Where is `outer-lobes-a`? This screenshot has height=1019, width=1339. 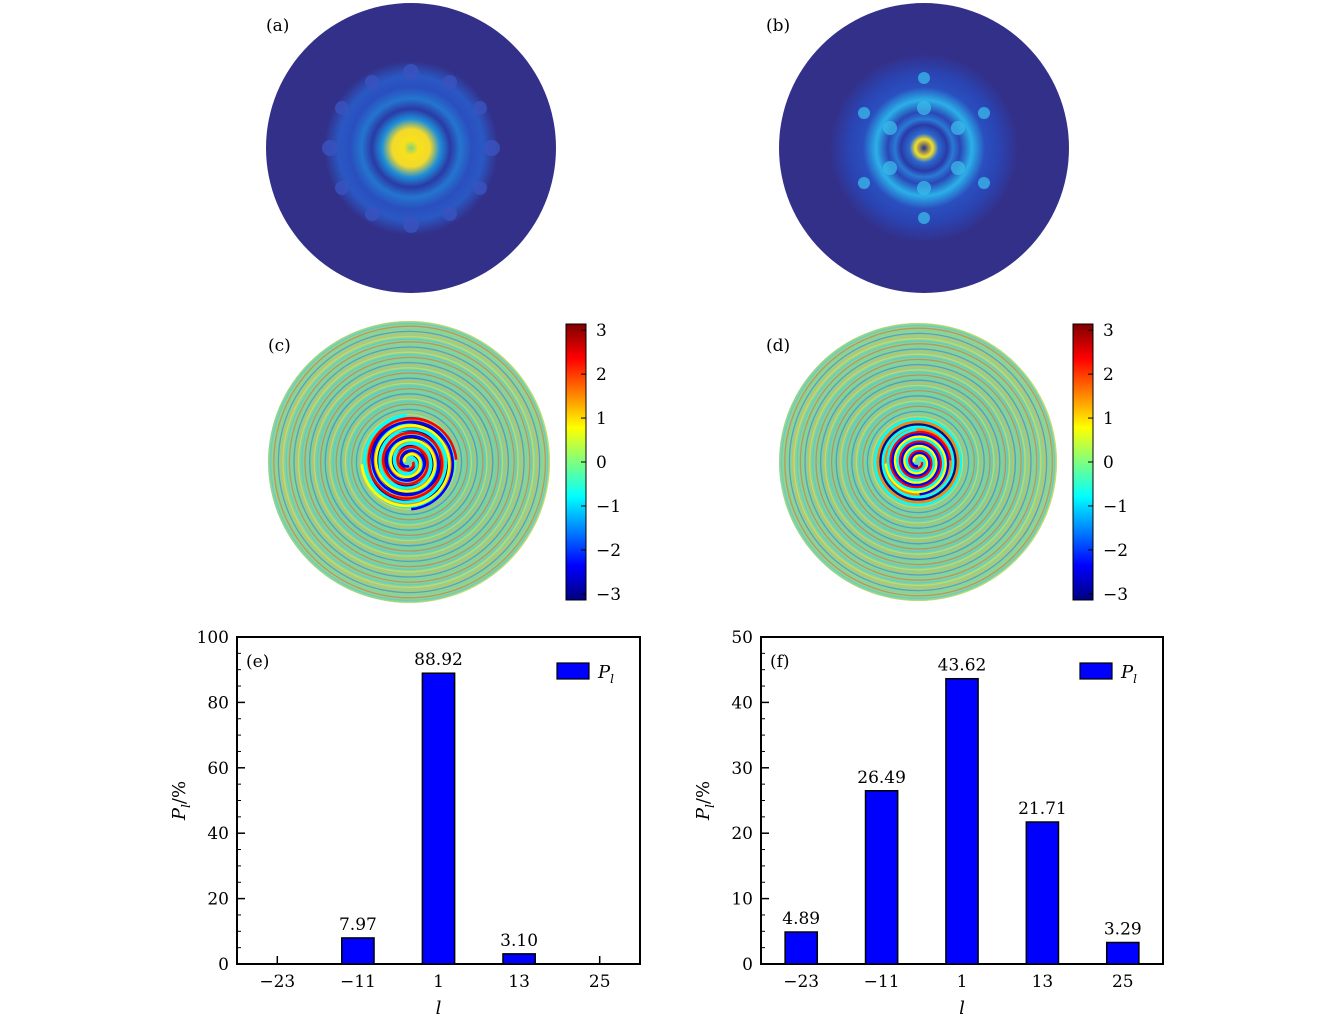 outer-lobes-a is located at coordinates (411, 148).